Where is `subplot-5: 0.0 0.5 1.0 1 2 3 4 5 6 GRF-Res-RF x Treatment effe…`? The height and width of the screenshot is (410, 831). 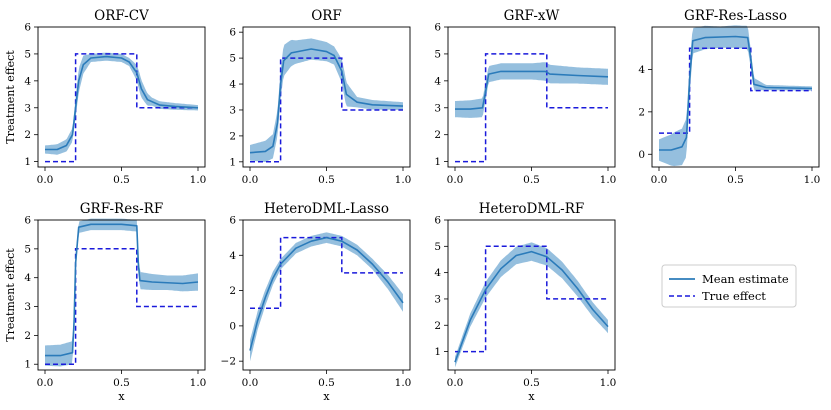
subplot-5: 0.0 0.5 1.0 1 2 3 4 5 6 GRF-Res-RF x Treatment effe… is located at coordinates (105, 302).